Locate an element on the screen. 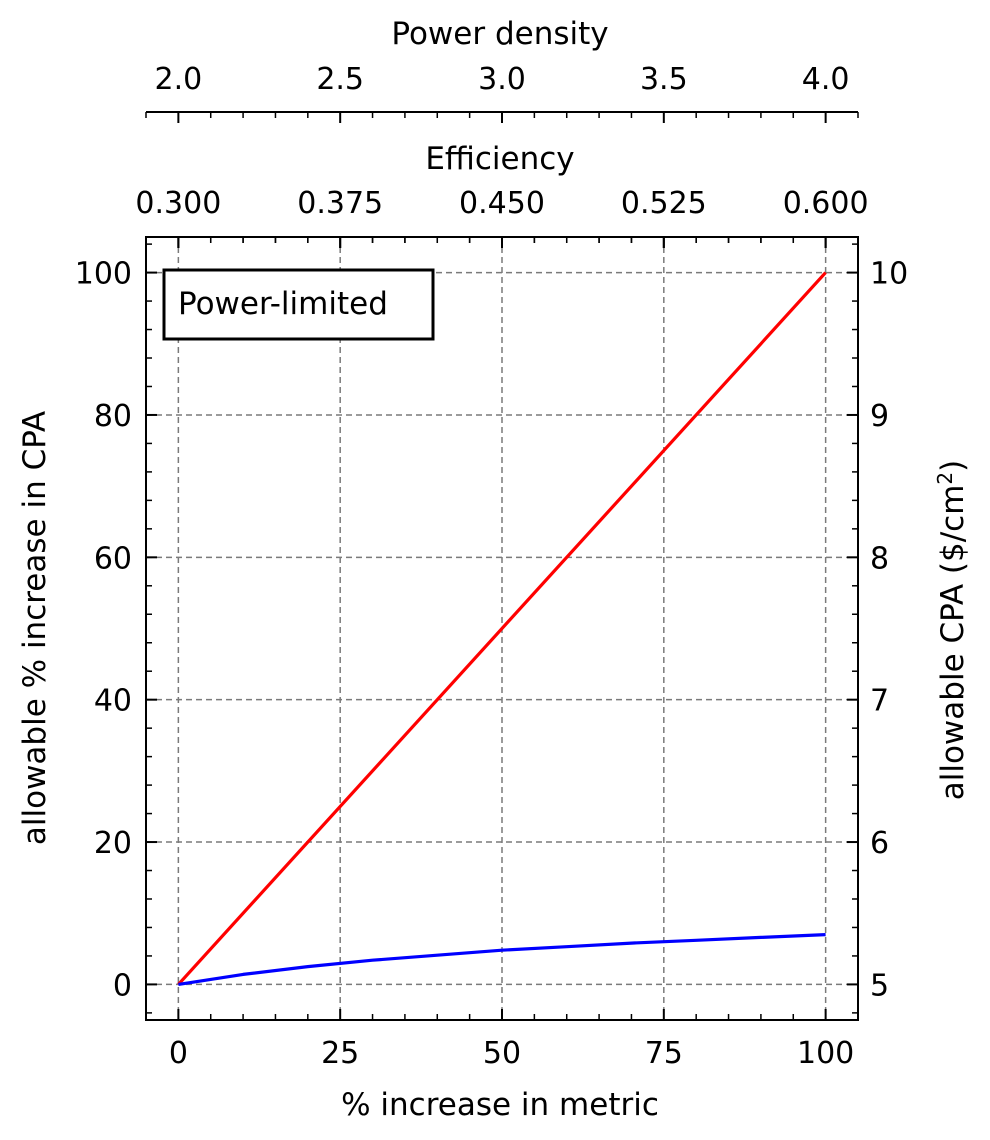  efficiency-tick-label: 0.300 is located at coordinates (178, 203).